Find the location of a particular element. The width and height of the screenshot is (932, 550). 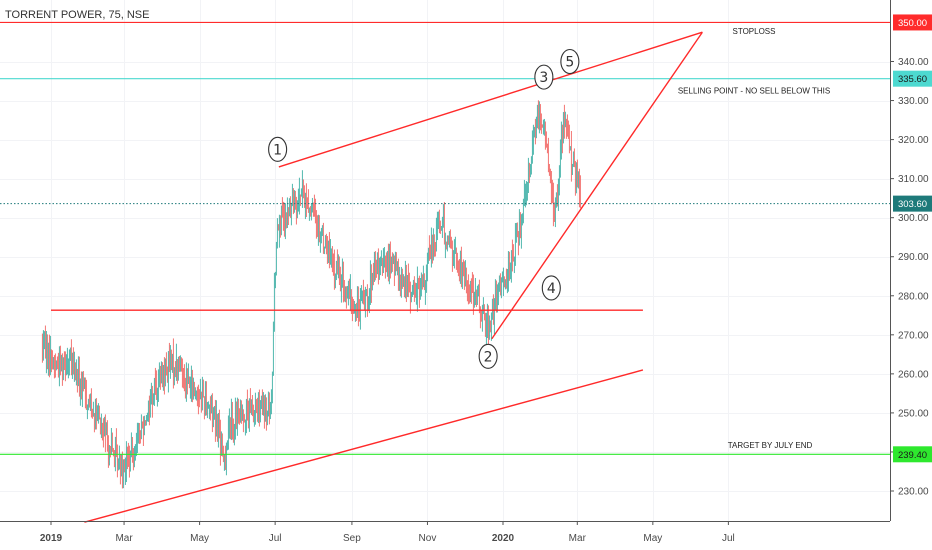

wave-number: 3 is located at coordinates (543, 78).